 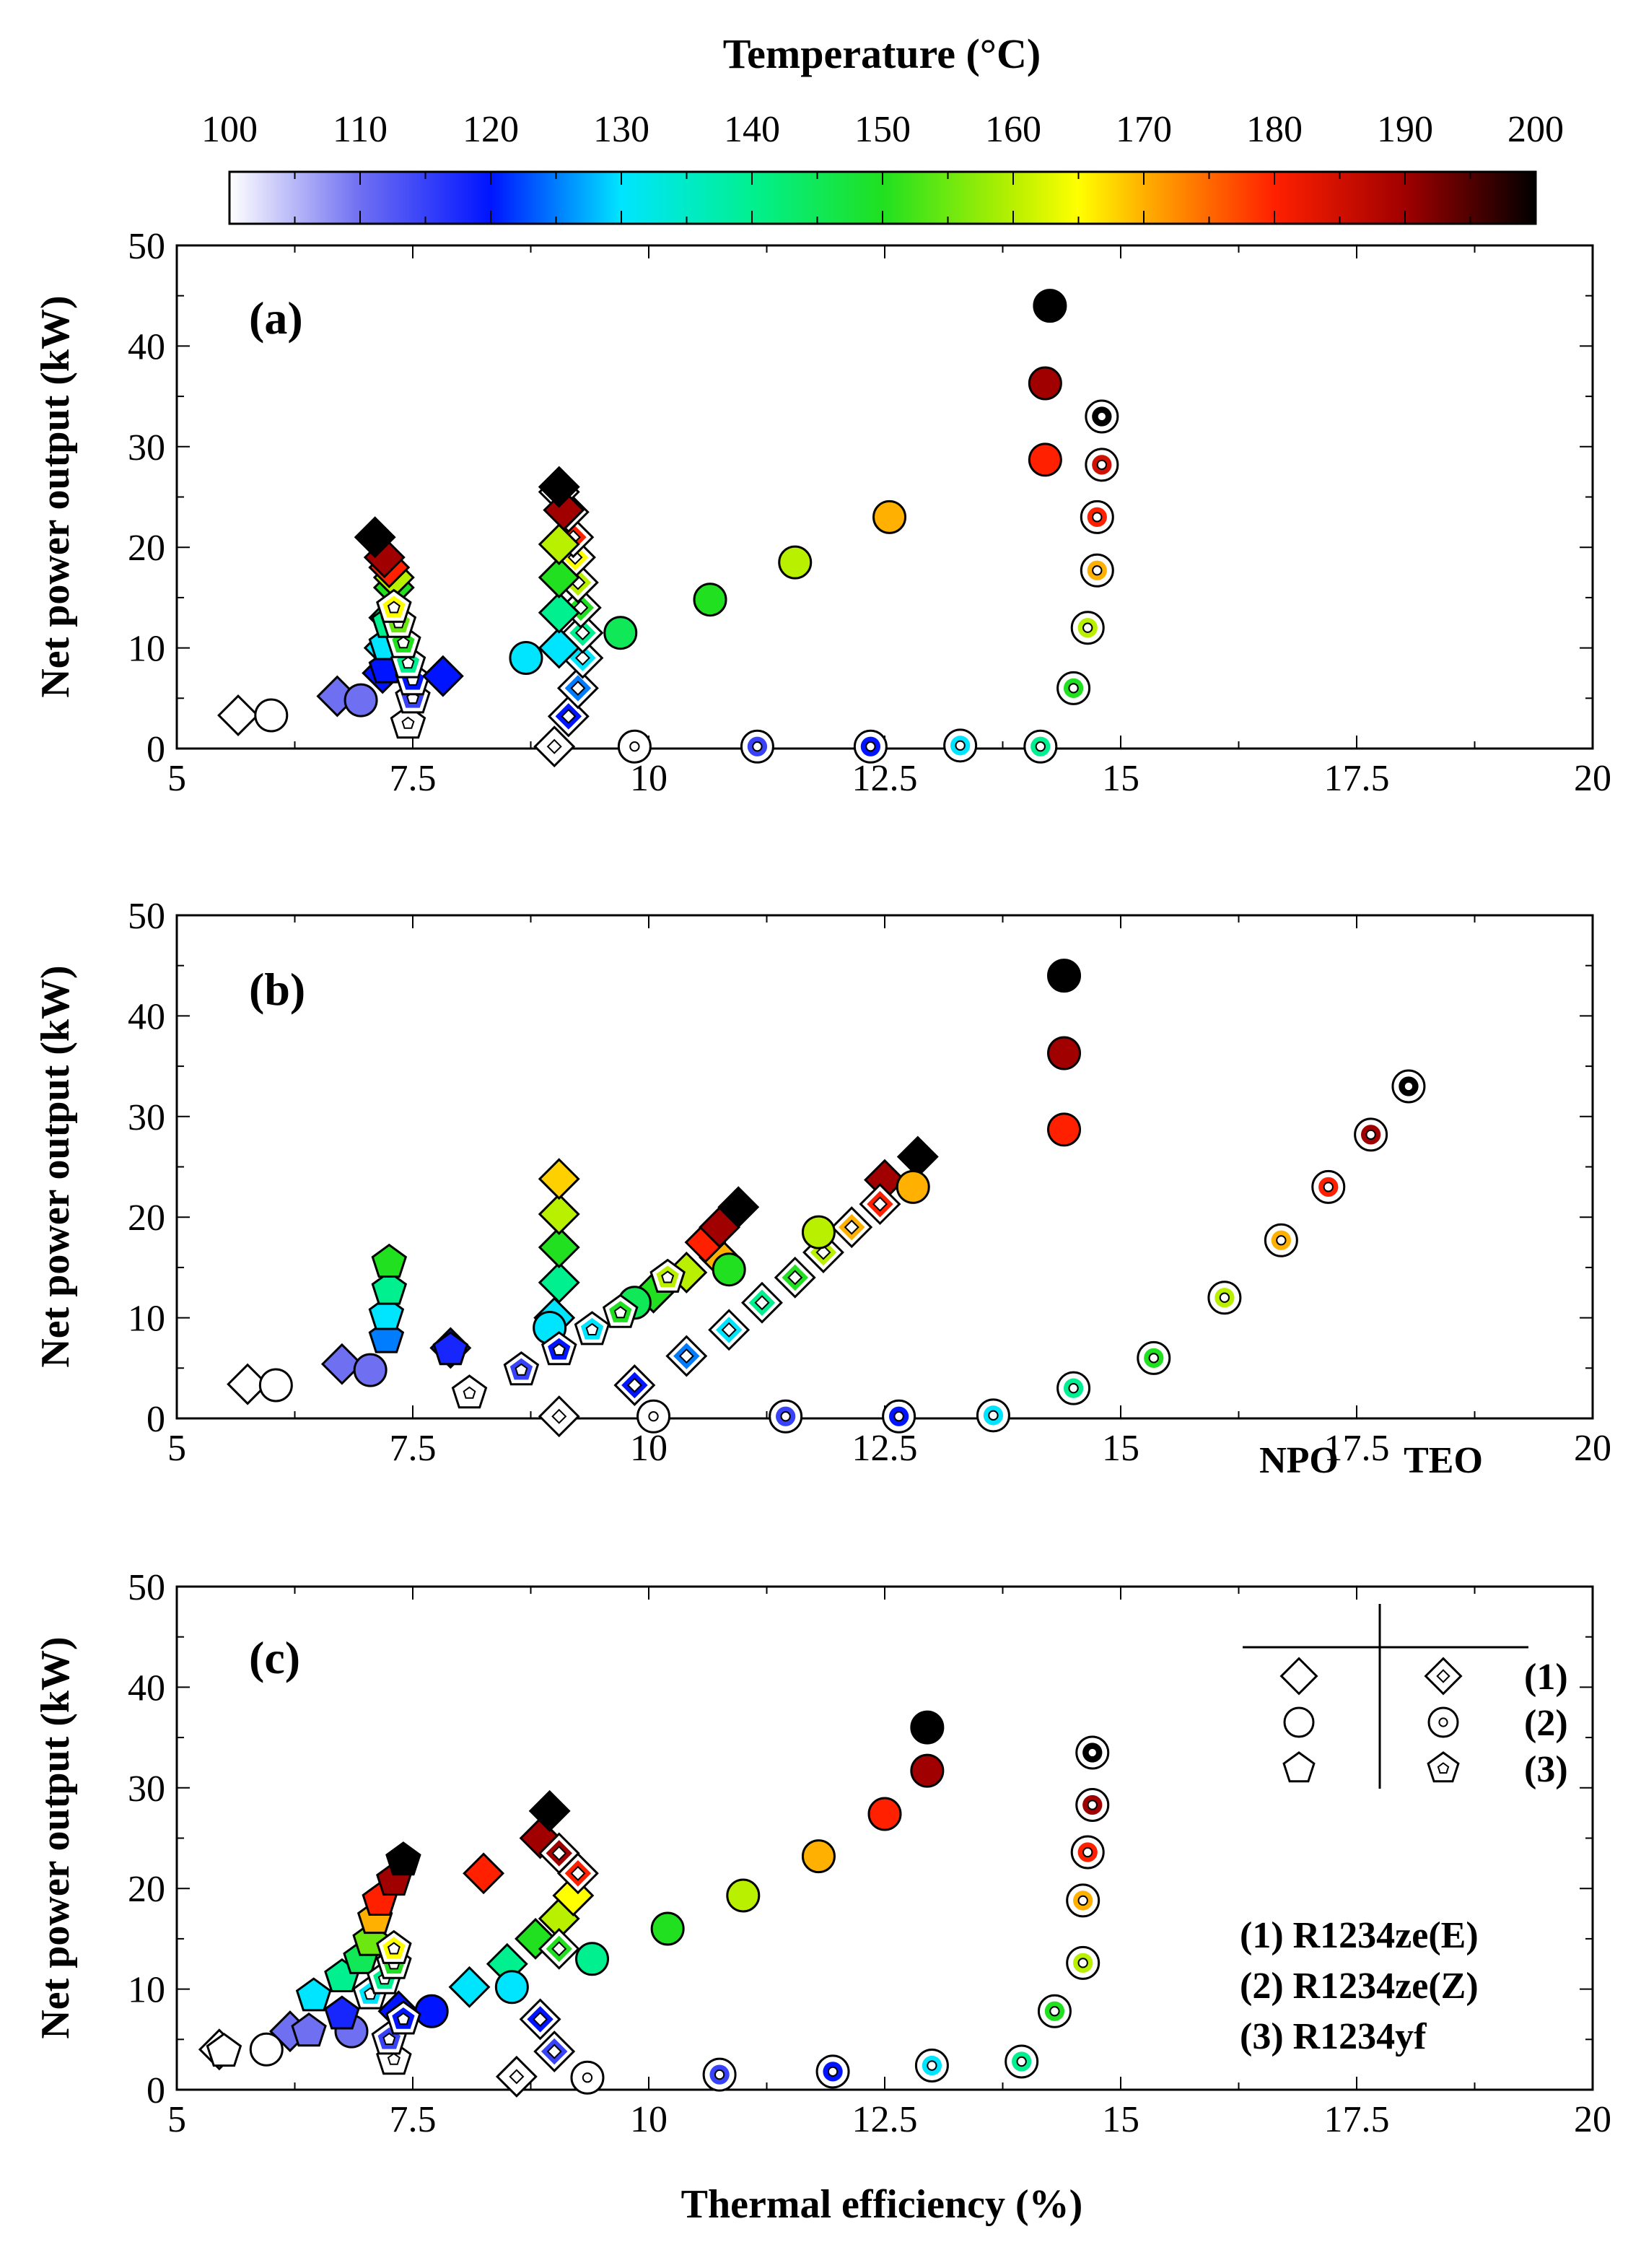 I want to click on series-r1234ze-z-npo, so click(x=660, y=511).